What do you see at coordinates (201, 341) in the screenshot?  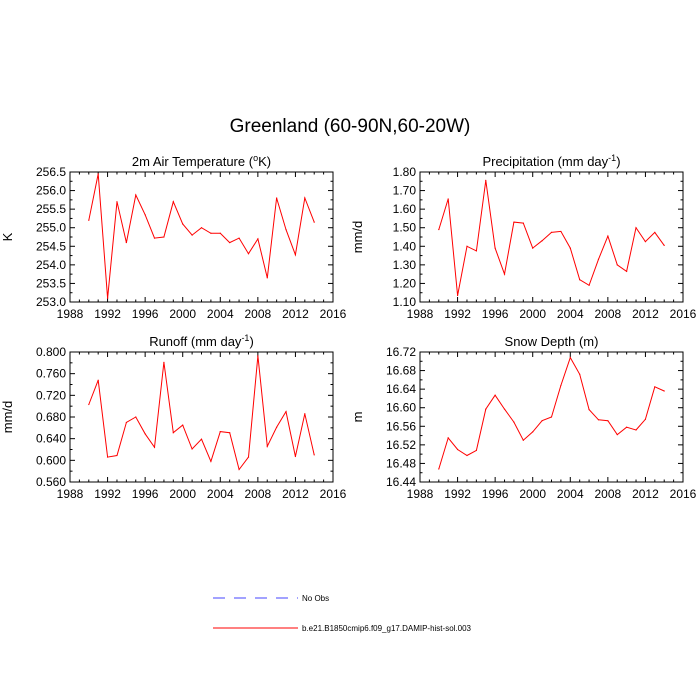 I see `panel-title: Runoff (mm day-1)` at bounding box center [201, 341].